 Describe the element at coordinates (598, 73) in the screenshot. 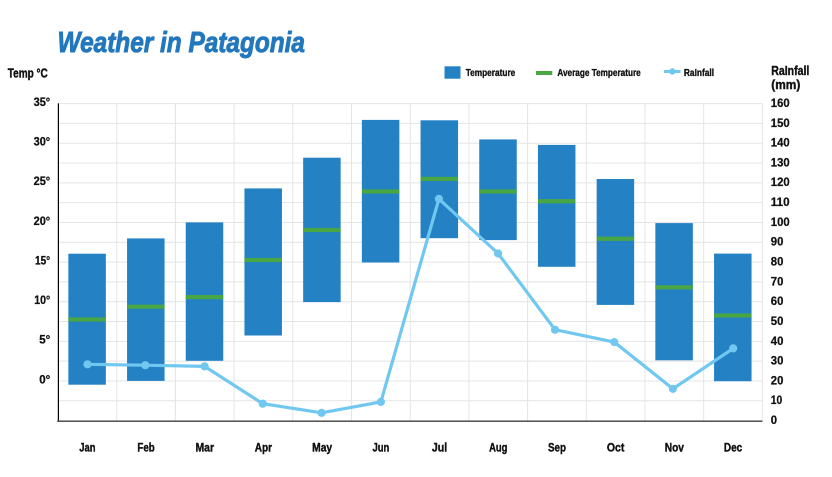

I see `svg-text: Average Temperature` at that location.